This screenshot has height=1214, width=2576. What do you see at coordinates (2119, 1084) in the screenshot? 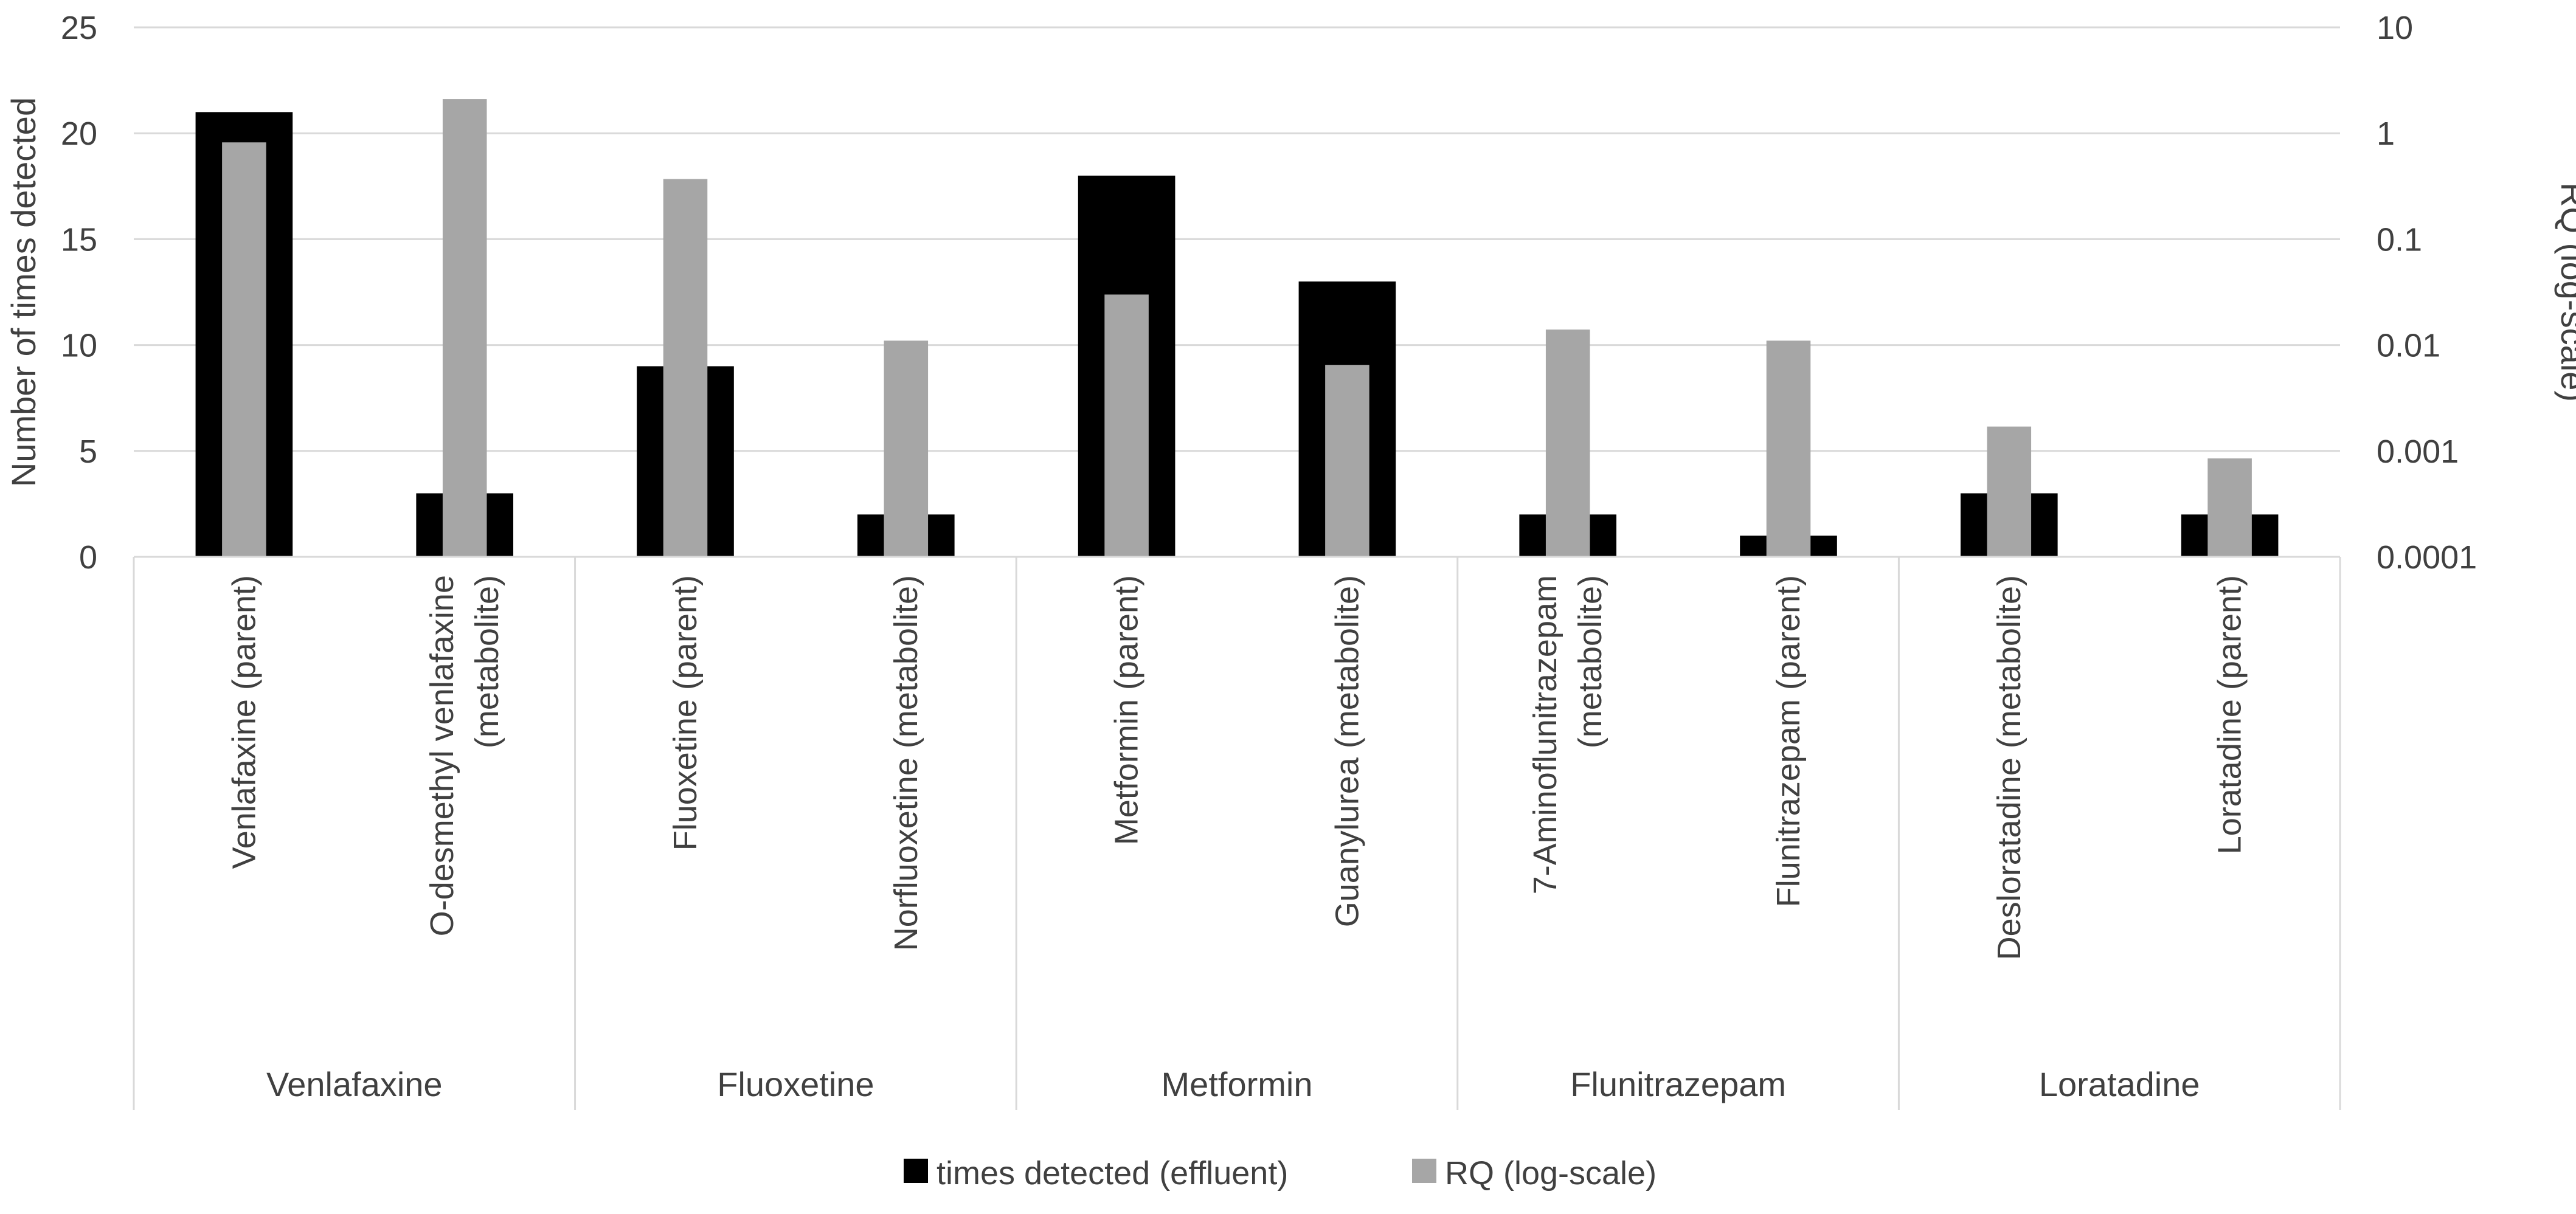
I see `group-label: Loratadine` at bounding box center [2119, 1084].